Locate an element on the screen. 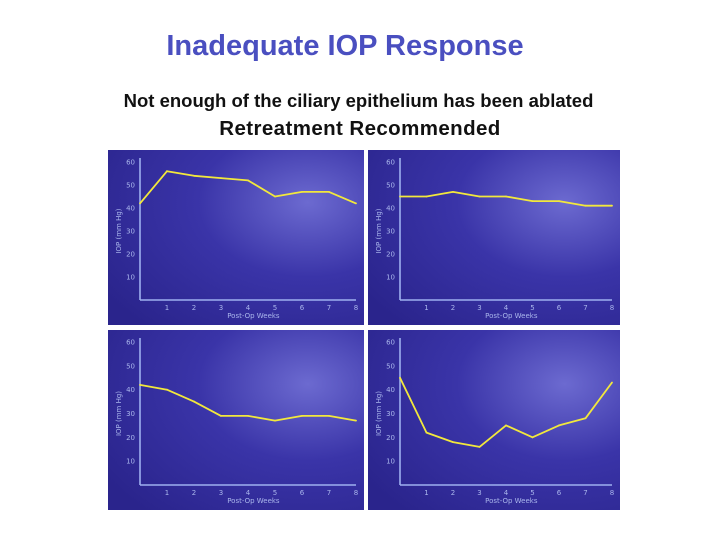 The height and width of the screenshot is (540, 720). slide-recommendation: Retreatment Recommended is located at coordinates (360, 128).